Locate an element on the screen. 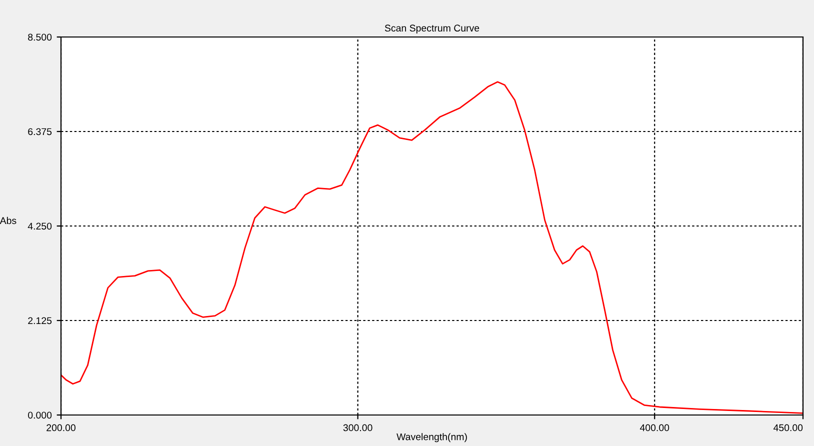 This screenshot has height=446, width=814. y-tick-label: 8.500 is located at coordinates (40, 37).